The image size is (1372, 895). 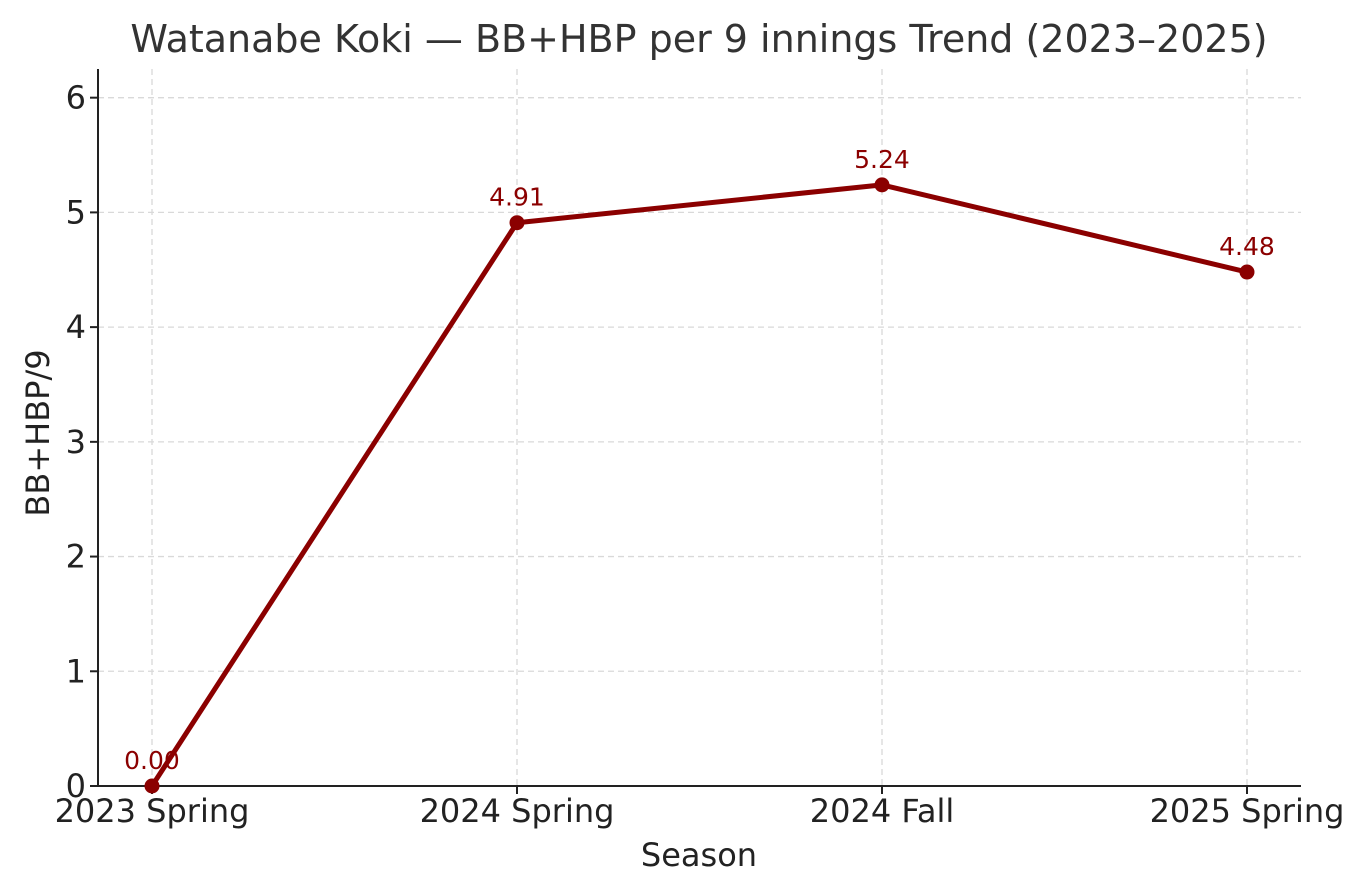 What do you see at coordinates (76, 98) in the screenshot?
I see `y-tick-label: 6` at bounding box center [76, 98].